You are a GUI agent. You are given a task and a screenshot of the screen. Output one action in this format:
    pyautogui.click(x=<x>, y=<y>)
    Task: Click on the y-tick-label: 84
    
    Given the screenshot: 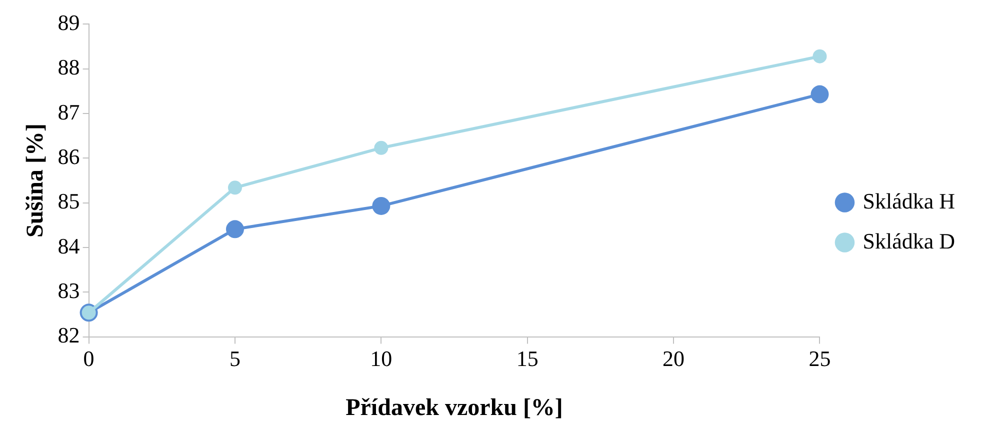 What is the action you would take?
    pyautogui.click(x=69, y=245)
    